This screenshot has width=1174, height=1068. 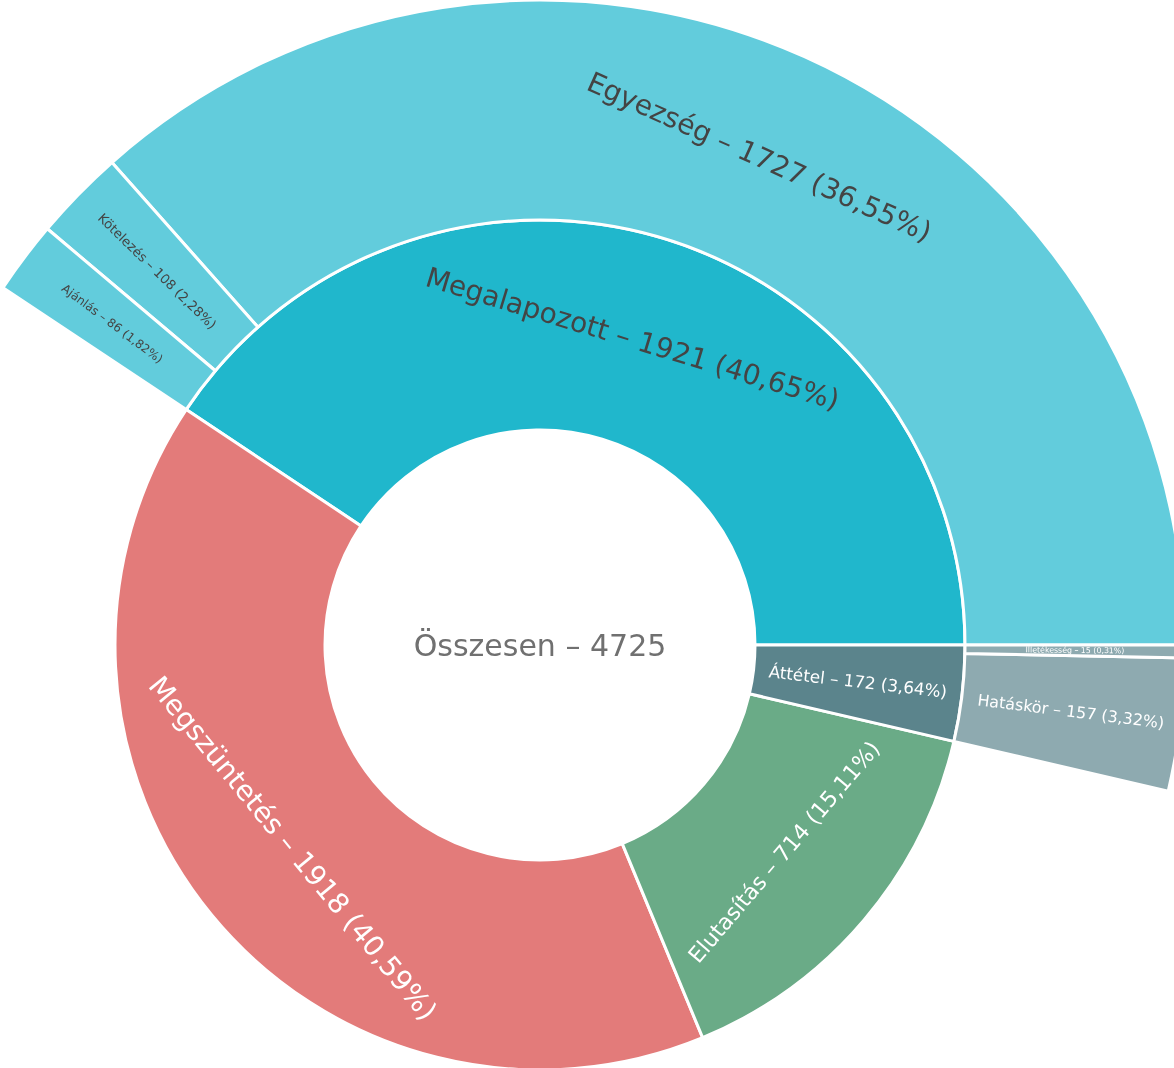 I want to click on data-label: 172, so click(x=859, y=681).